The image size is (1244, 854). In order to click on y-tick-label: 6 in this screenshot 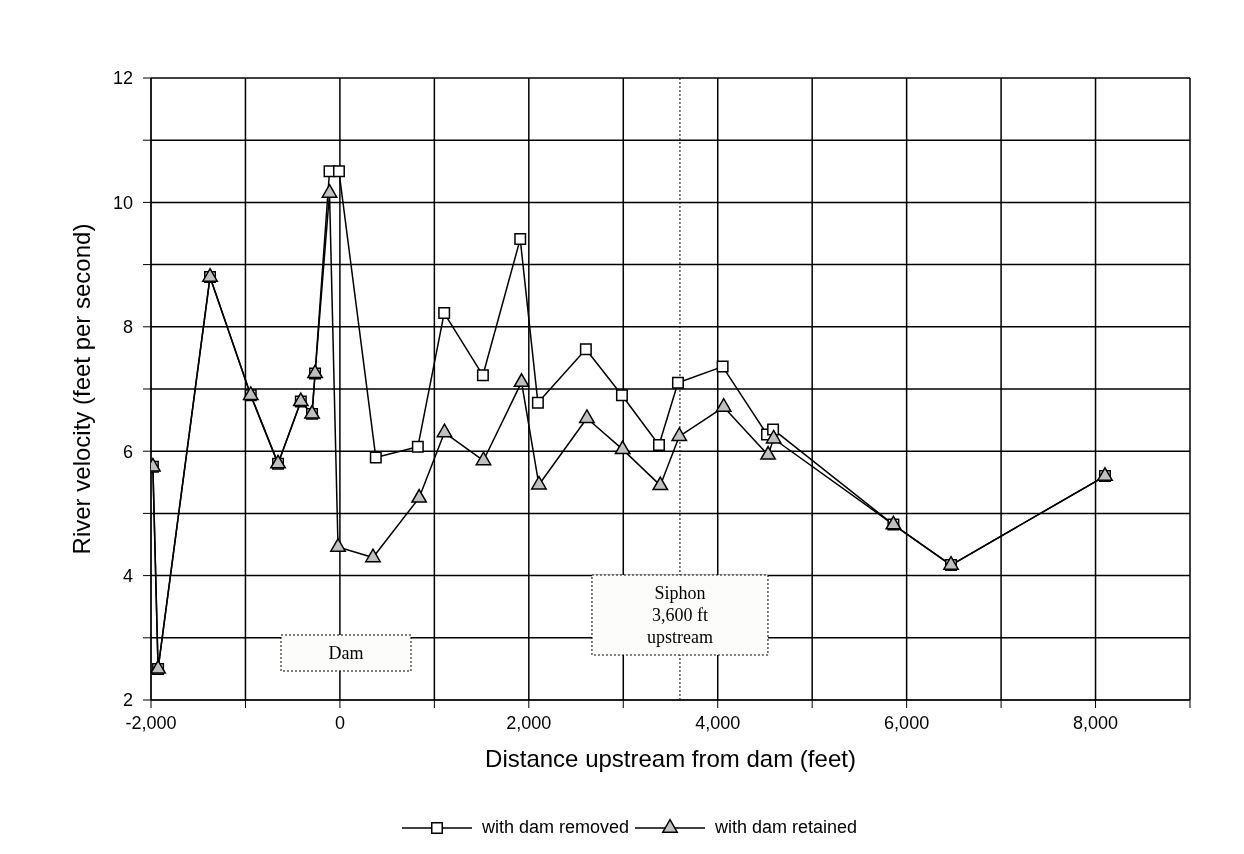, I will do `click(127, 451)`.